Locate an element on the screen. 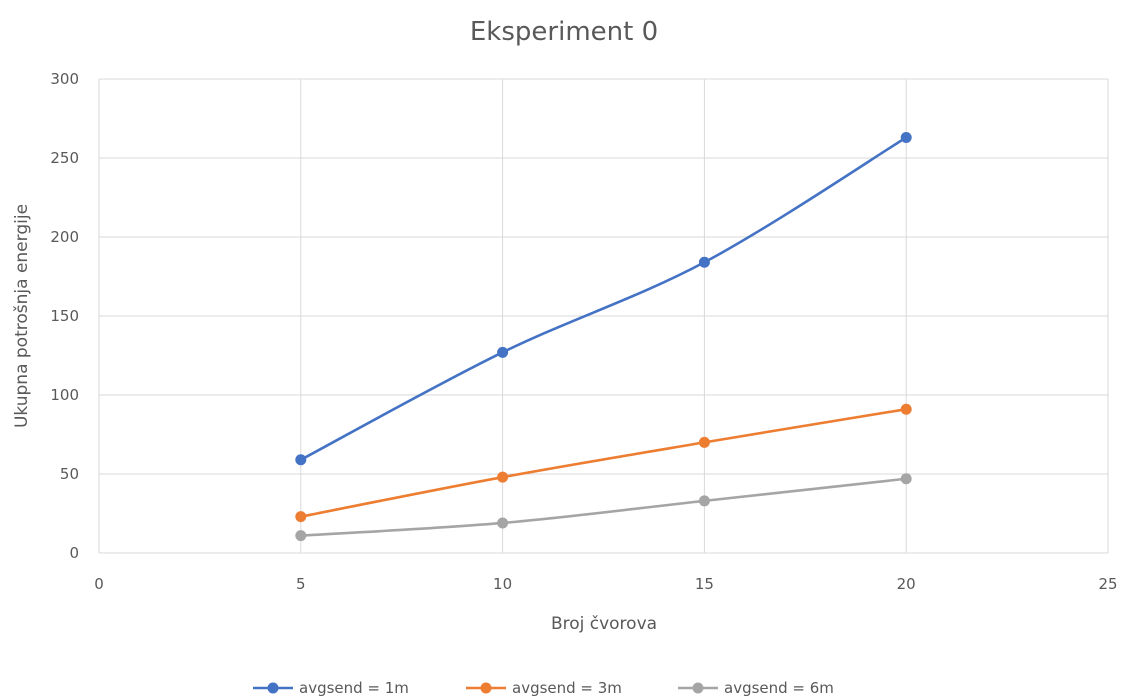 The image size is (1128, 699). x-tick-label-10: 10 is located at coordinates (502, 584).